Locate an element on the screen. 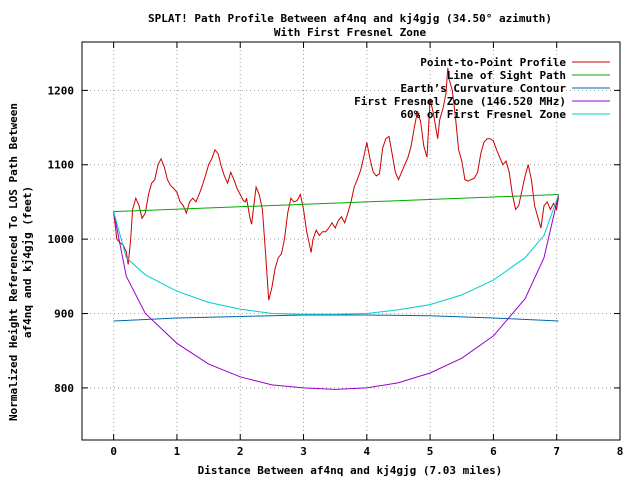 The width and height of the screenshot is (640, 480). y-tick-label: 1200 is located at coordinates (61, 90).